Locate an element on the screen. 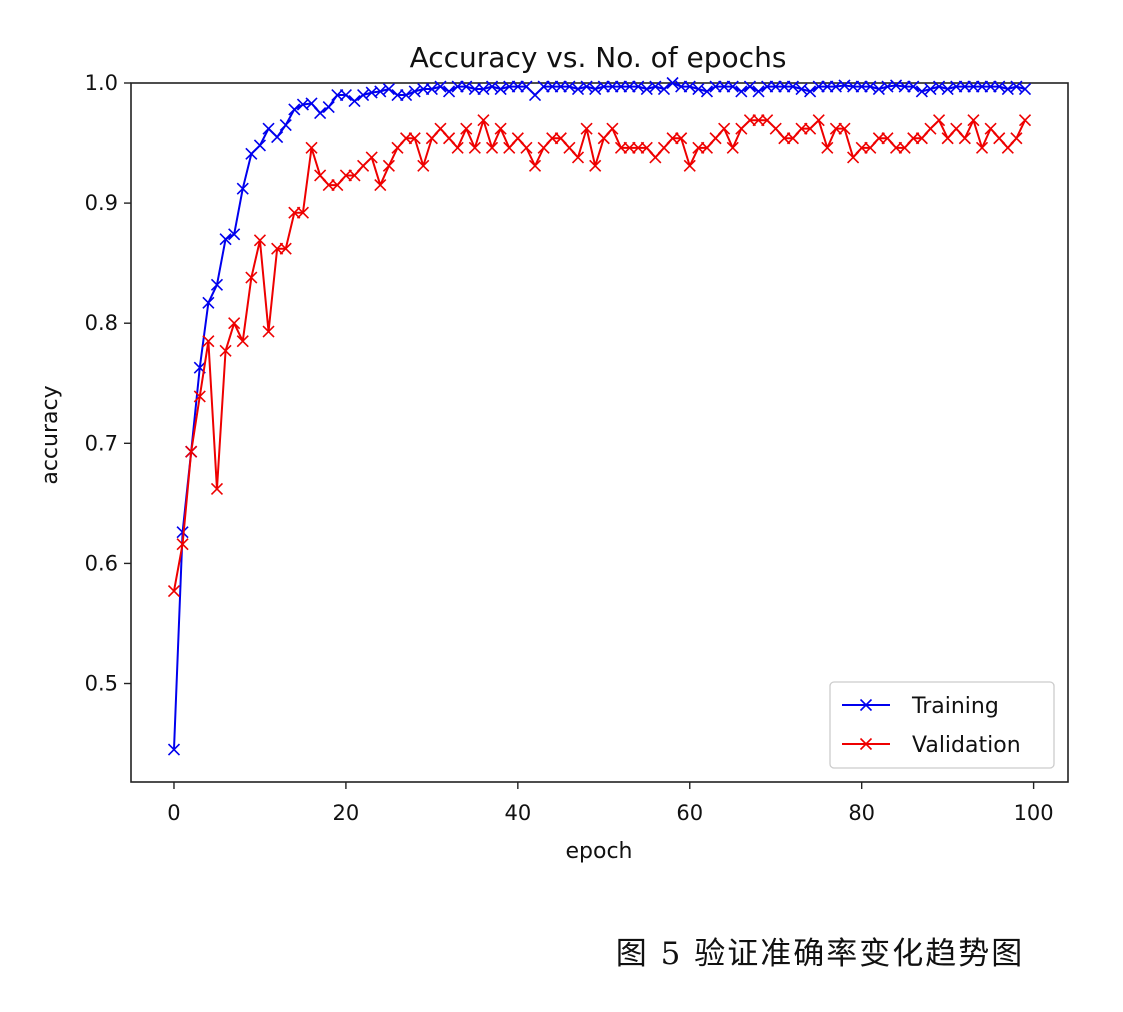 This screenshot has height=1012, width=1123. x-tick-label: 0 is located at coordinates (173, 813).